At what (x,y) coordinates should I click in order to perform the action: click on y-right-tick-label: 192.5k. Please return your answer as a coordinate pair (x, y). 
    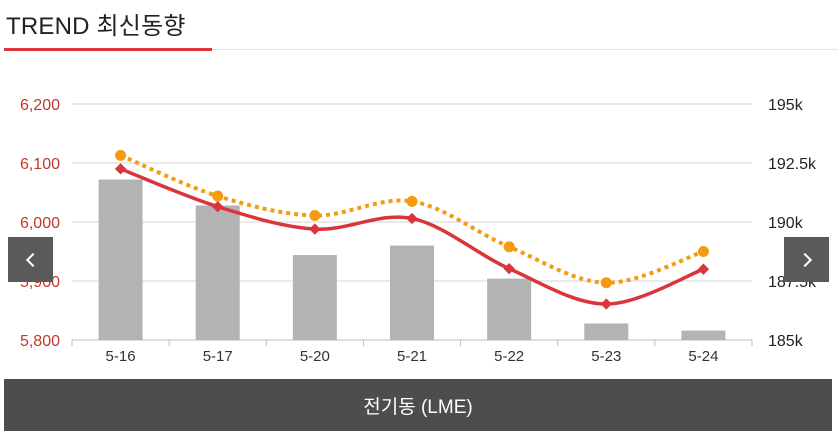
    Looking at the image, I should click on (792, 164).